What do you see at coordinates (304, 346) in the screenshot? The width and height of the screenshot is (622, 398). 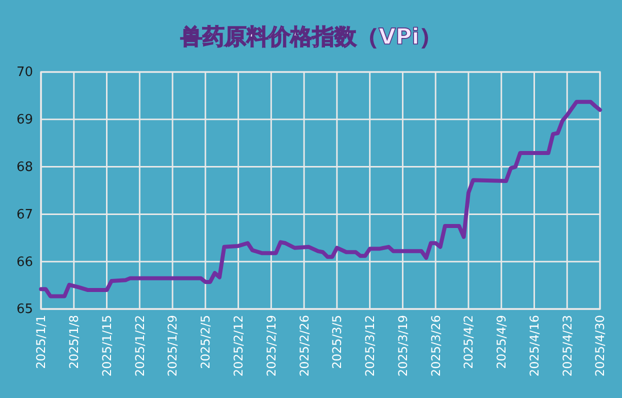 I see `x-tick-label: 2025/2/26` at bounding box center [304, 346].